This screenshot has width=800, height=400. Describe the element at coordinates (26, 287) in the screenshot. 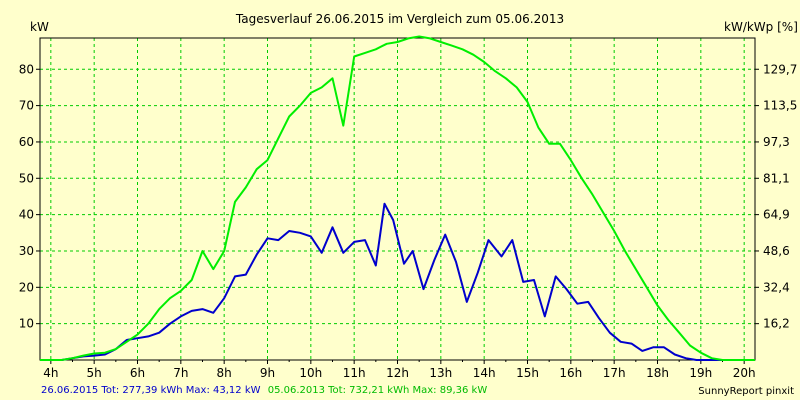

I see `y-tick-label-left: 20` at that location.